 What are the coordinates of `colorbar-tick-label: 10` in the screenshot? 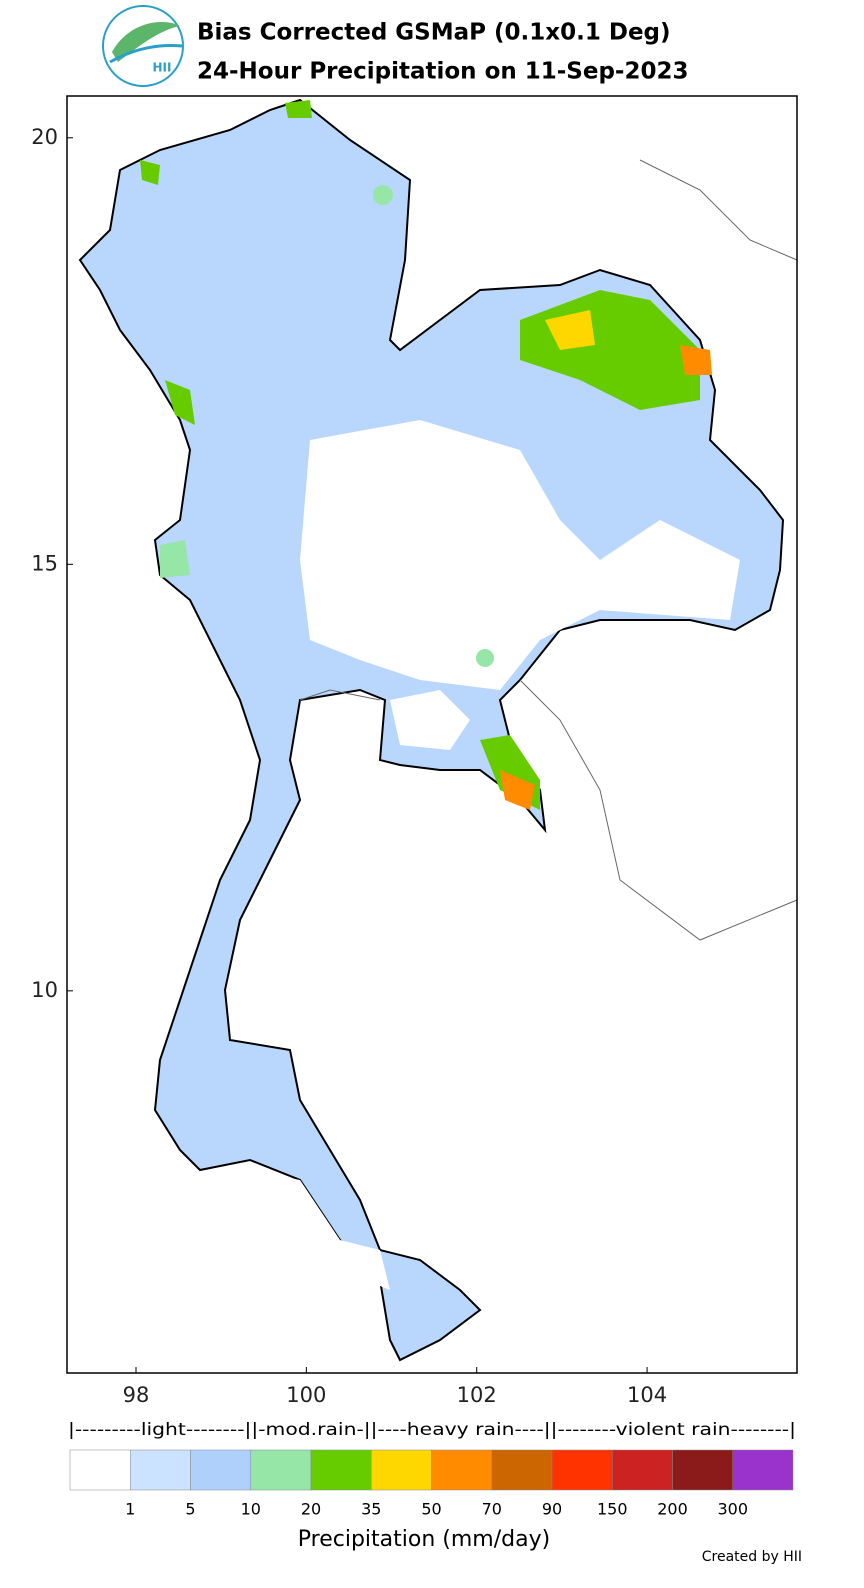 It's located at (251, 1509).